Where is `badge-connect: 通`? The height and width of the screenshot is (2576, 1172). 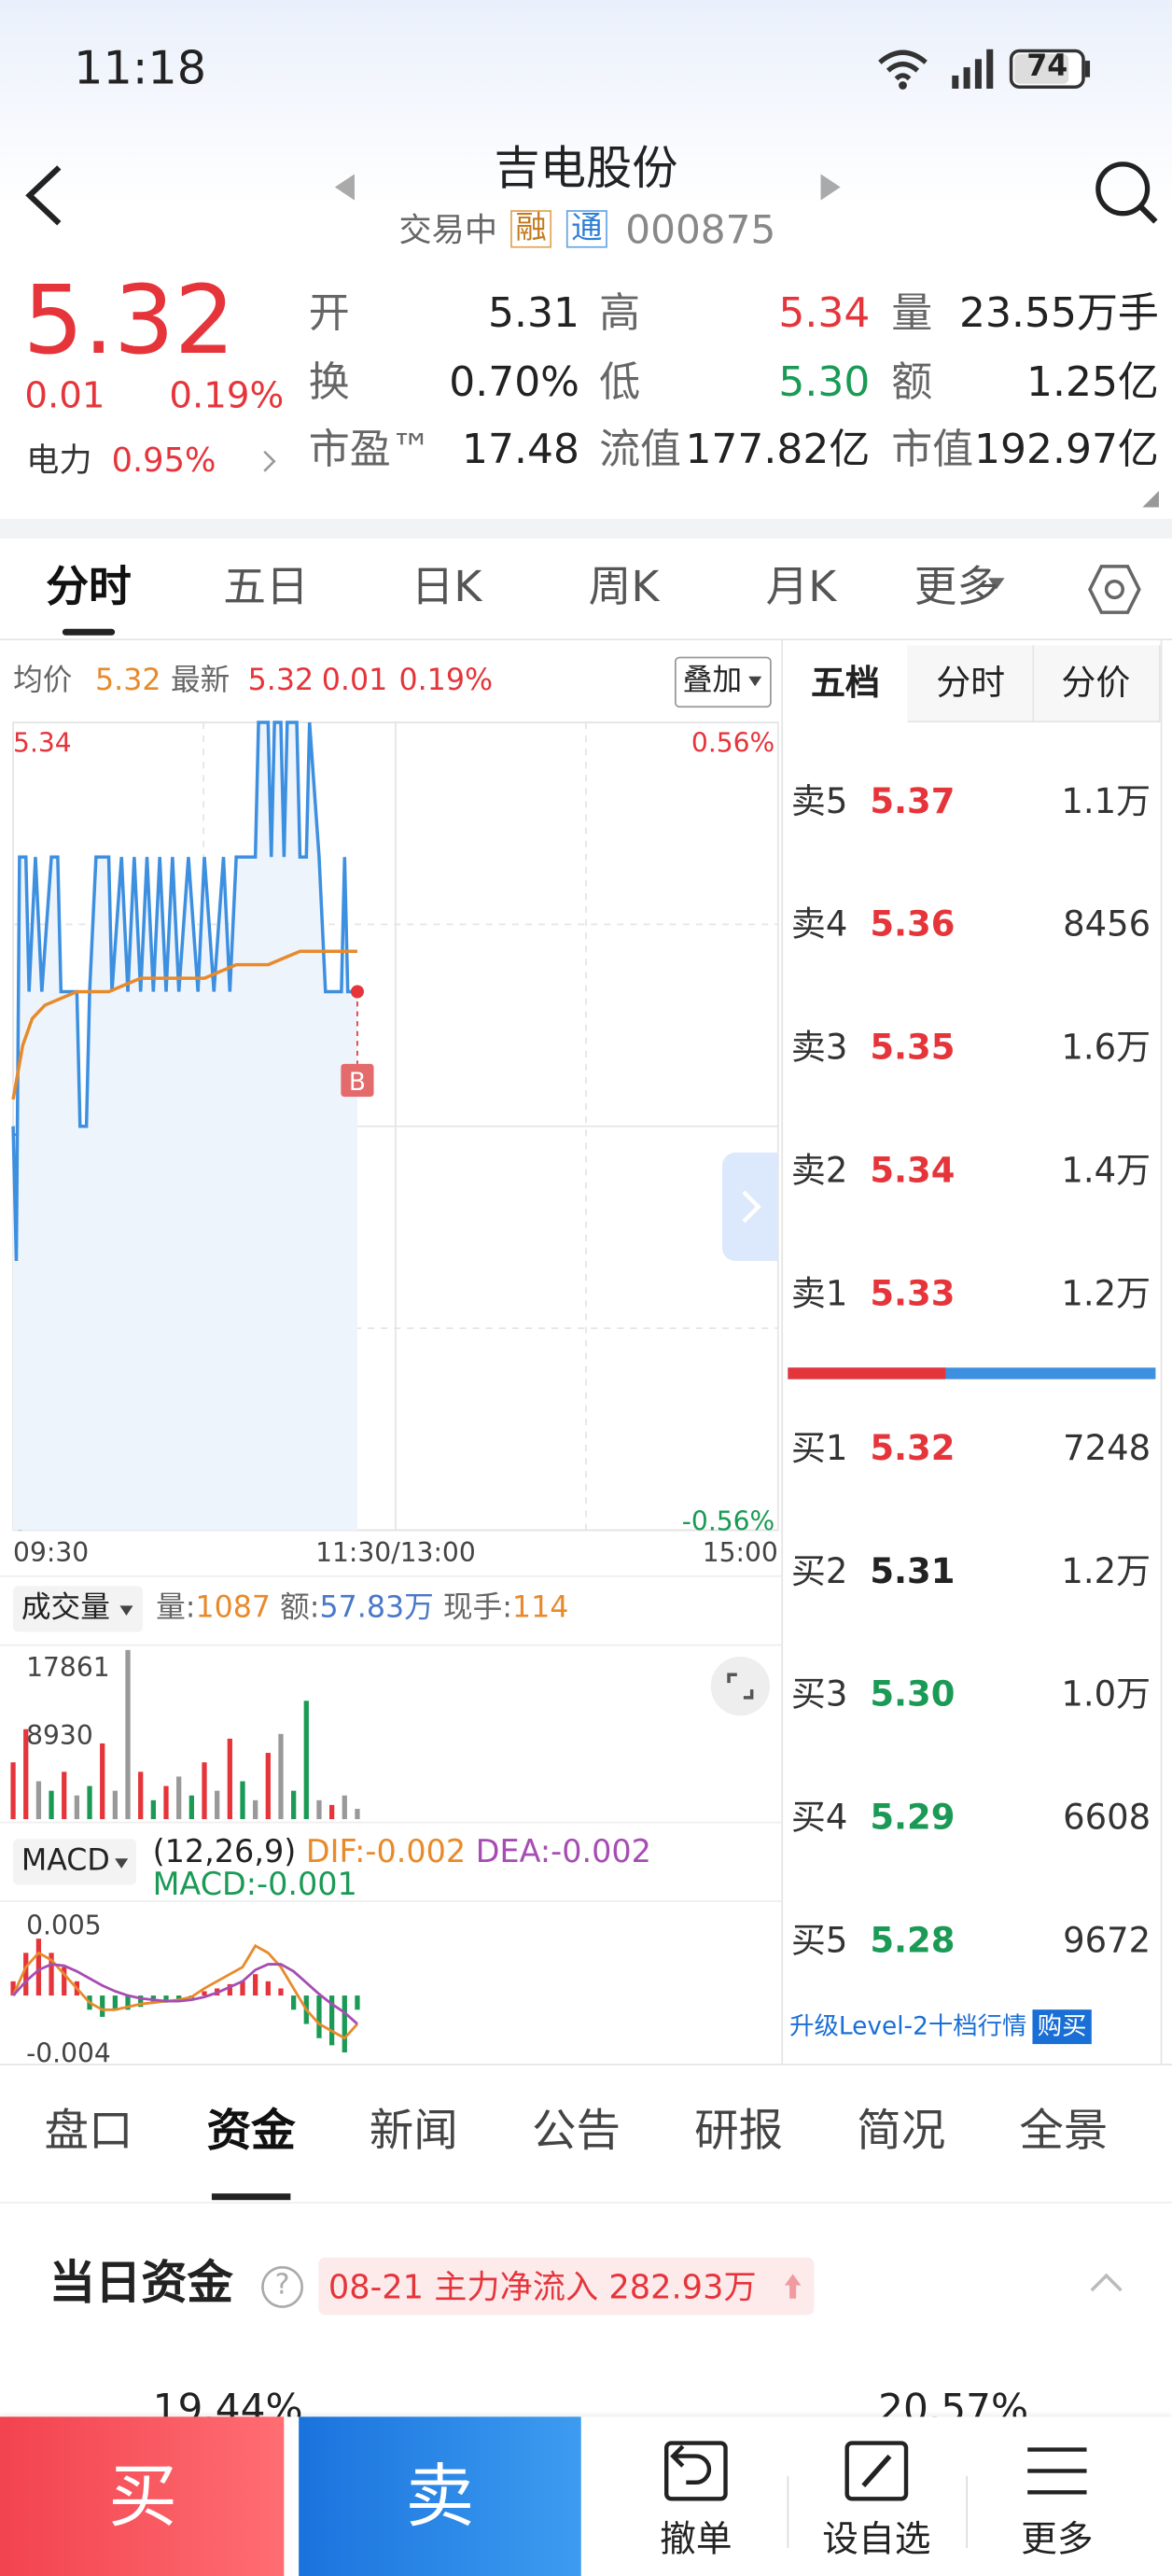 badge-connect: 通 is located at coordinates (586, 229).